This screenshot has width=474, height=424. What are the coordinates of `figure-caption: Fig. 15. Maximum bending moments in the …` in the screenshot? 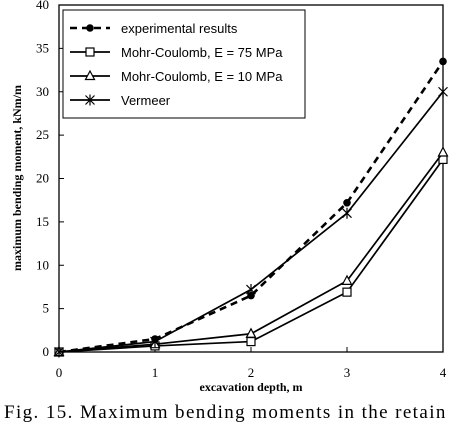 It's located at (225, 412).